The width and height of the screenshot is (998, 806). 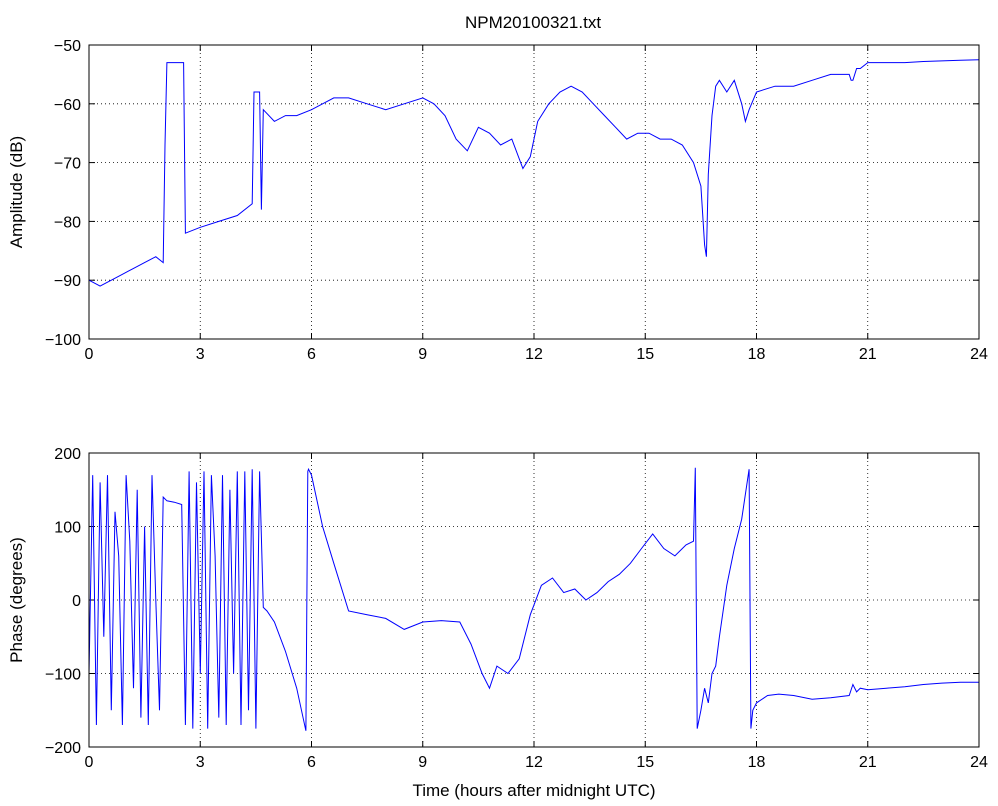 What do you see at coordinates (67, 105) in the screenshot?
I see `amplitude-y-tick-label: −60` at bounding box center [67, 105].